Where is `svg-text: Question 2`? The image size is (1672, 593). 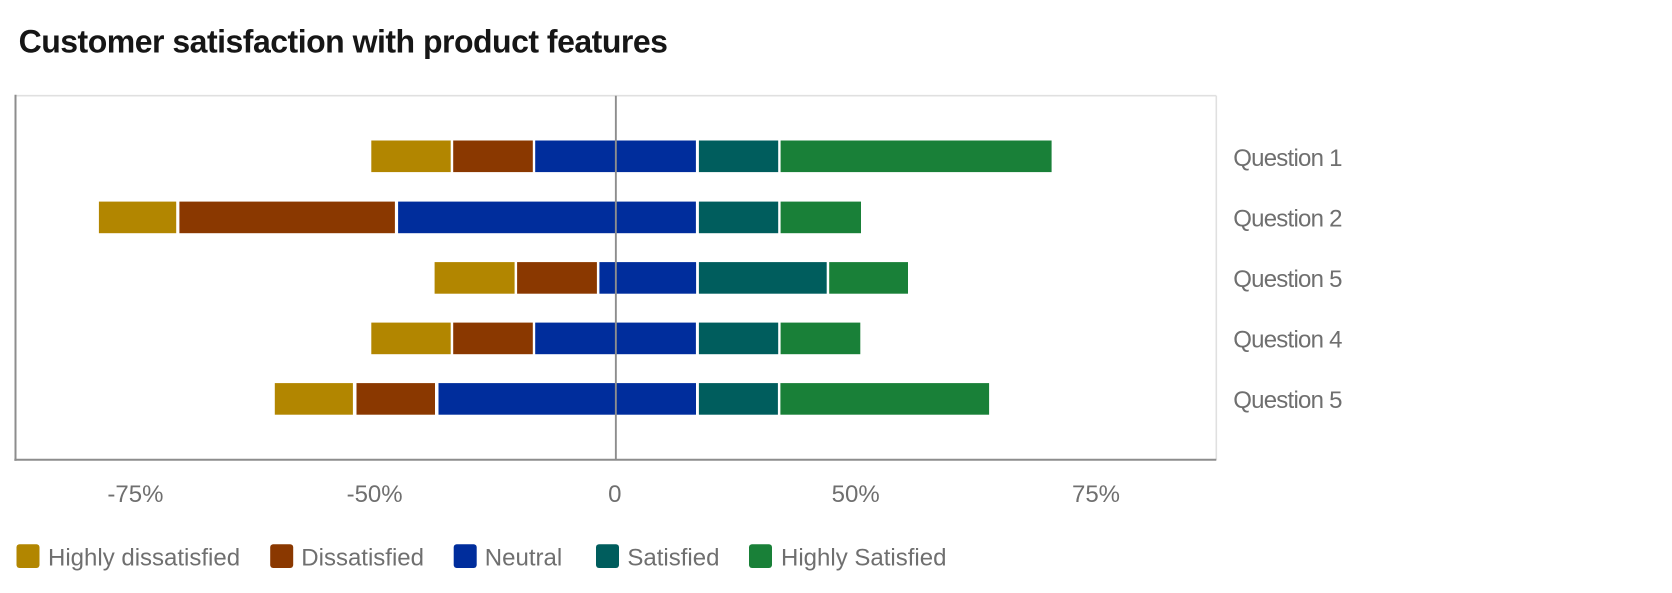
svg-text: Question 2 is located at coordinates (1287, 218).